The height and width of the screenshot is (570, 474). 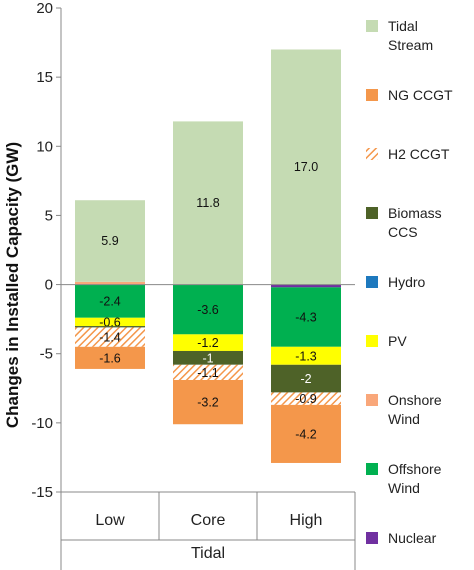 I want to click on legend-item: NG CCGT, so click(x=409, y=95).